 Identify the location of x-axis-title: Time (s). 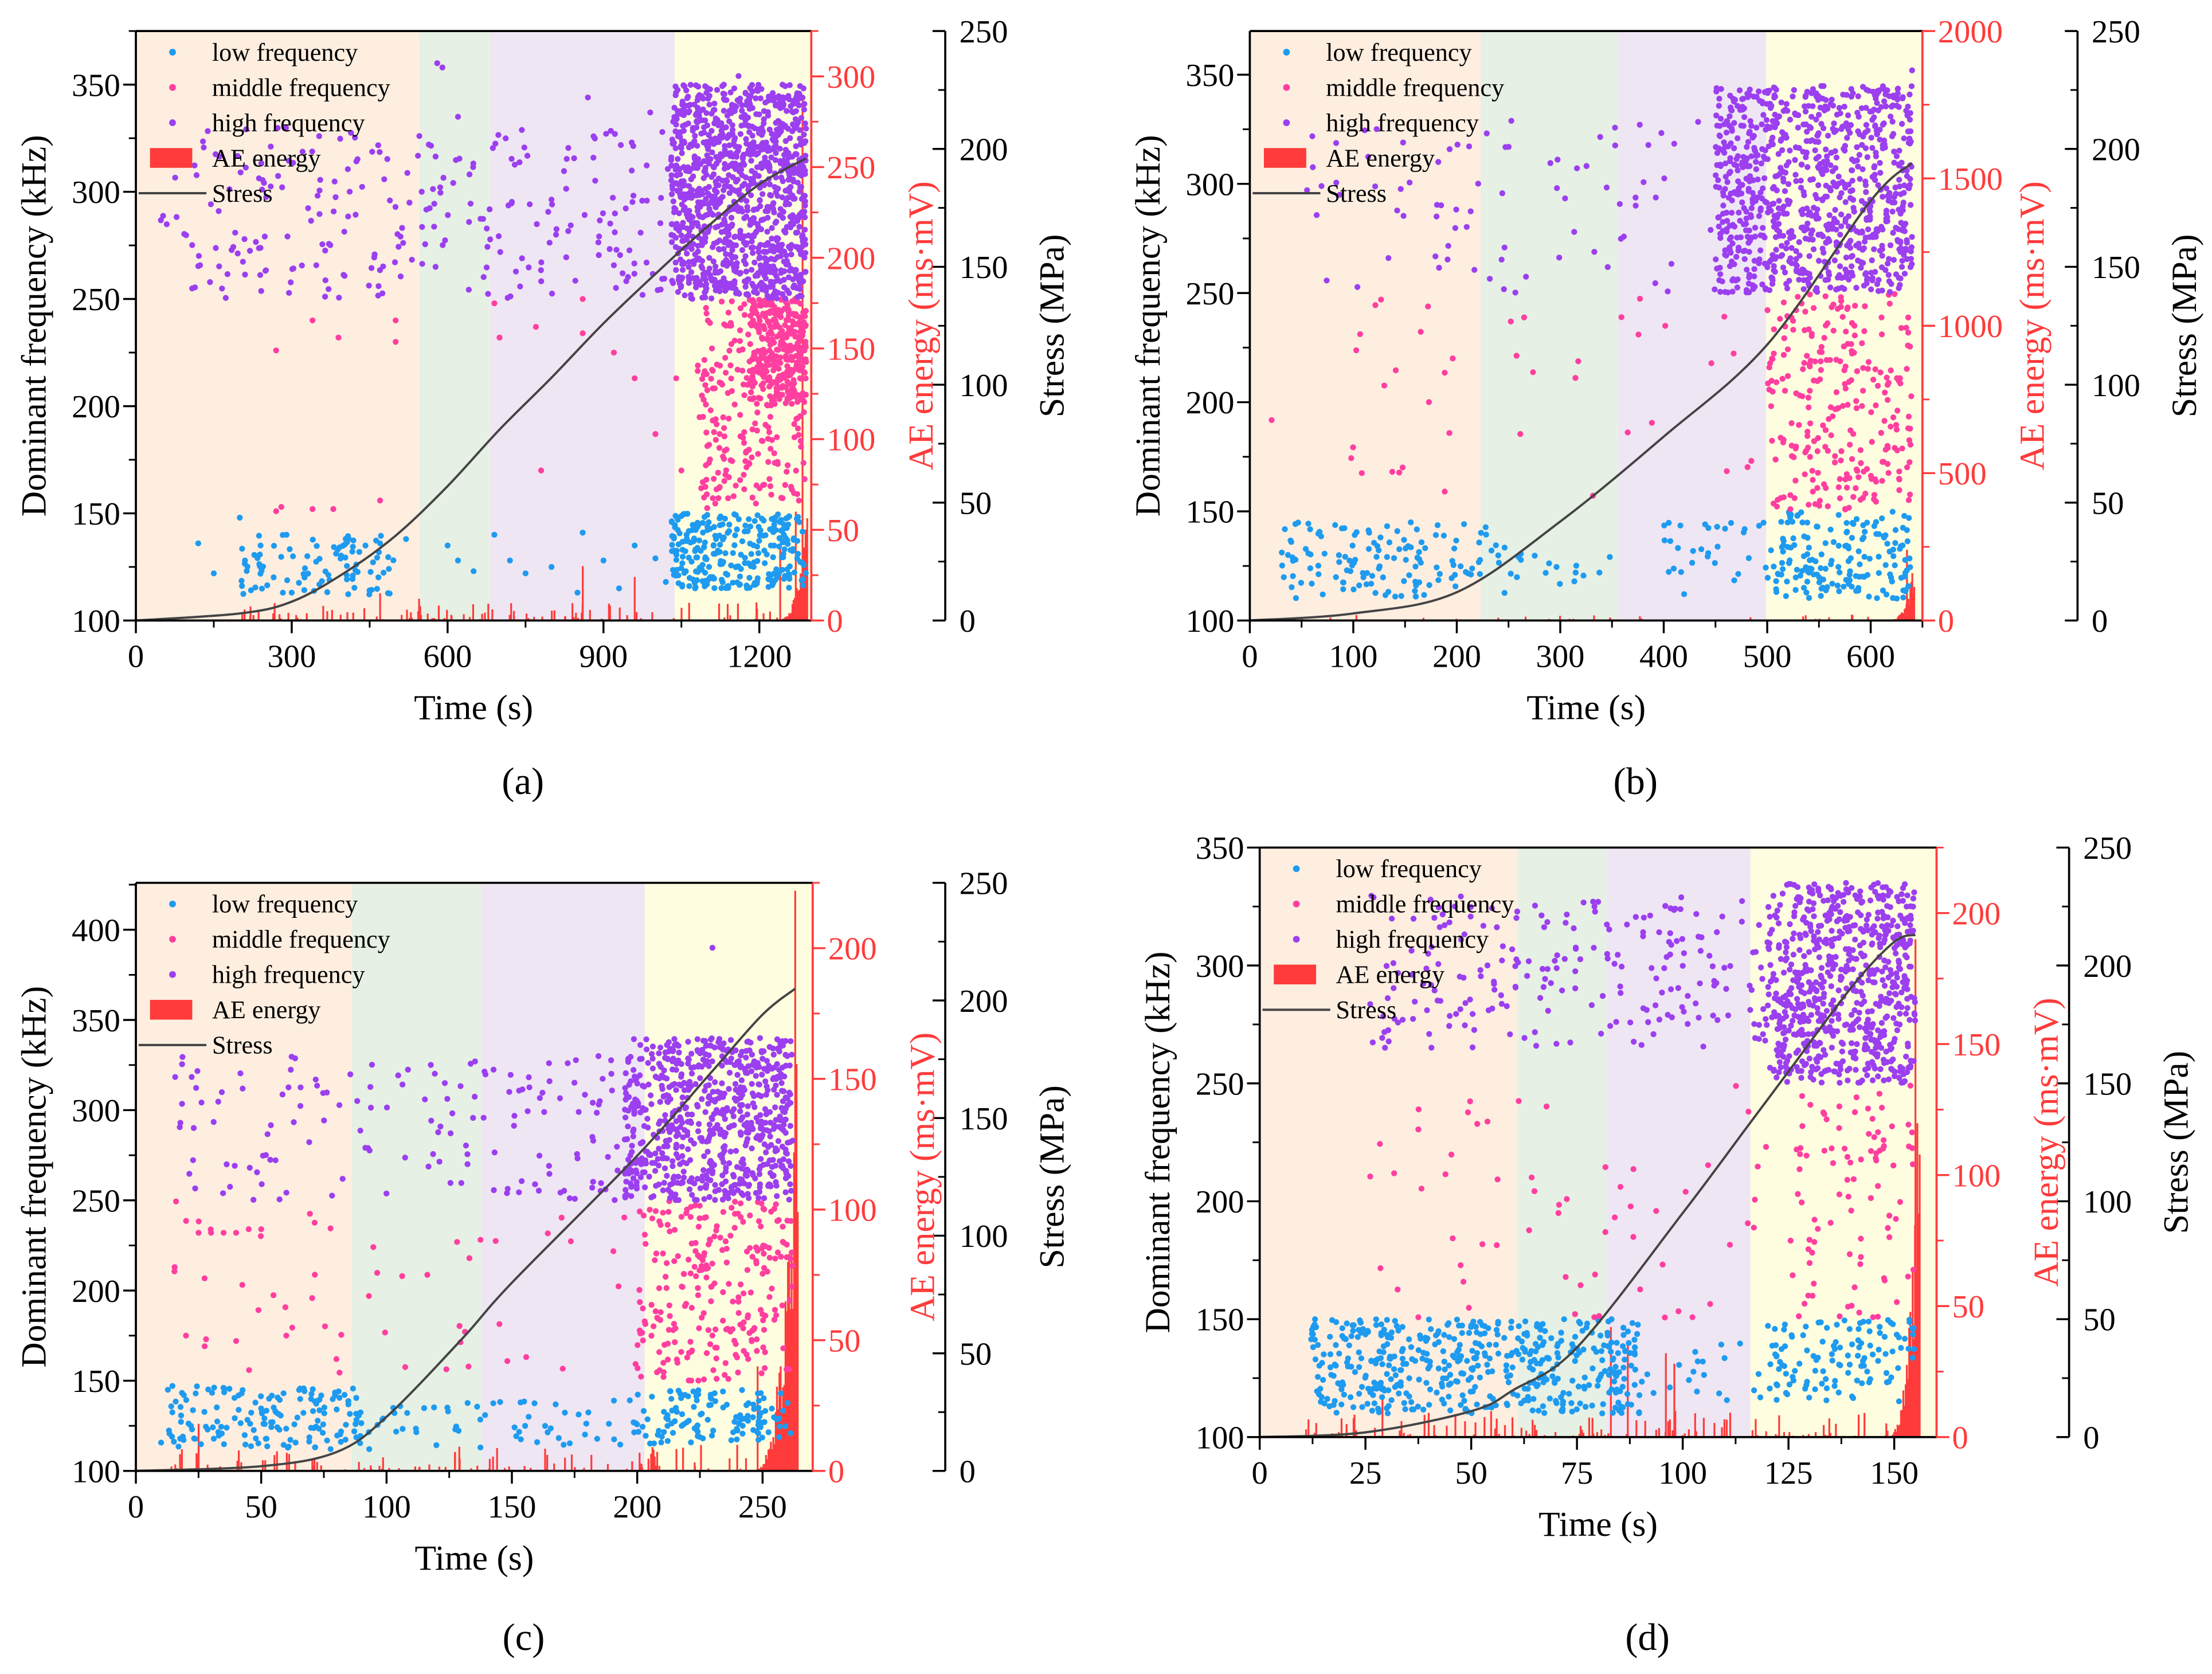
(1586, 708).